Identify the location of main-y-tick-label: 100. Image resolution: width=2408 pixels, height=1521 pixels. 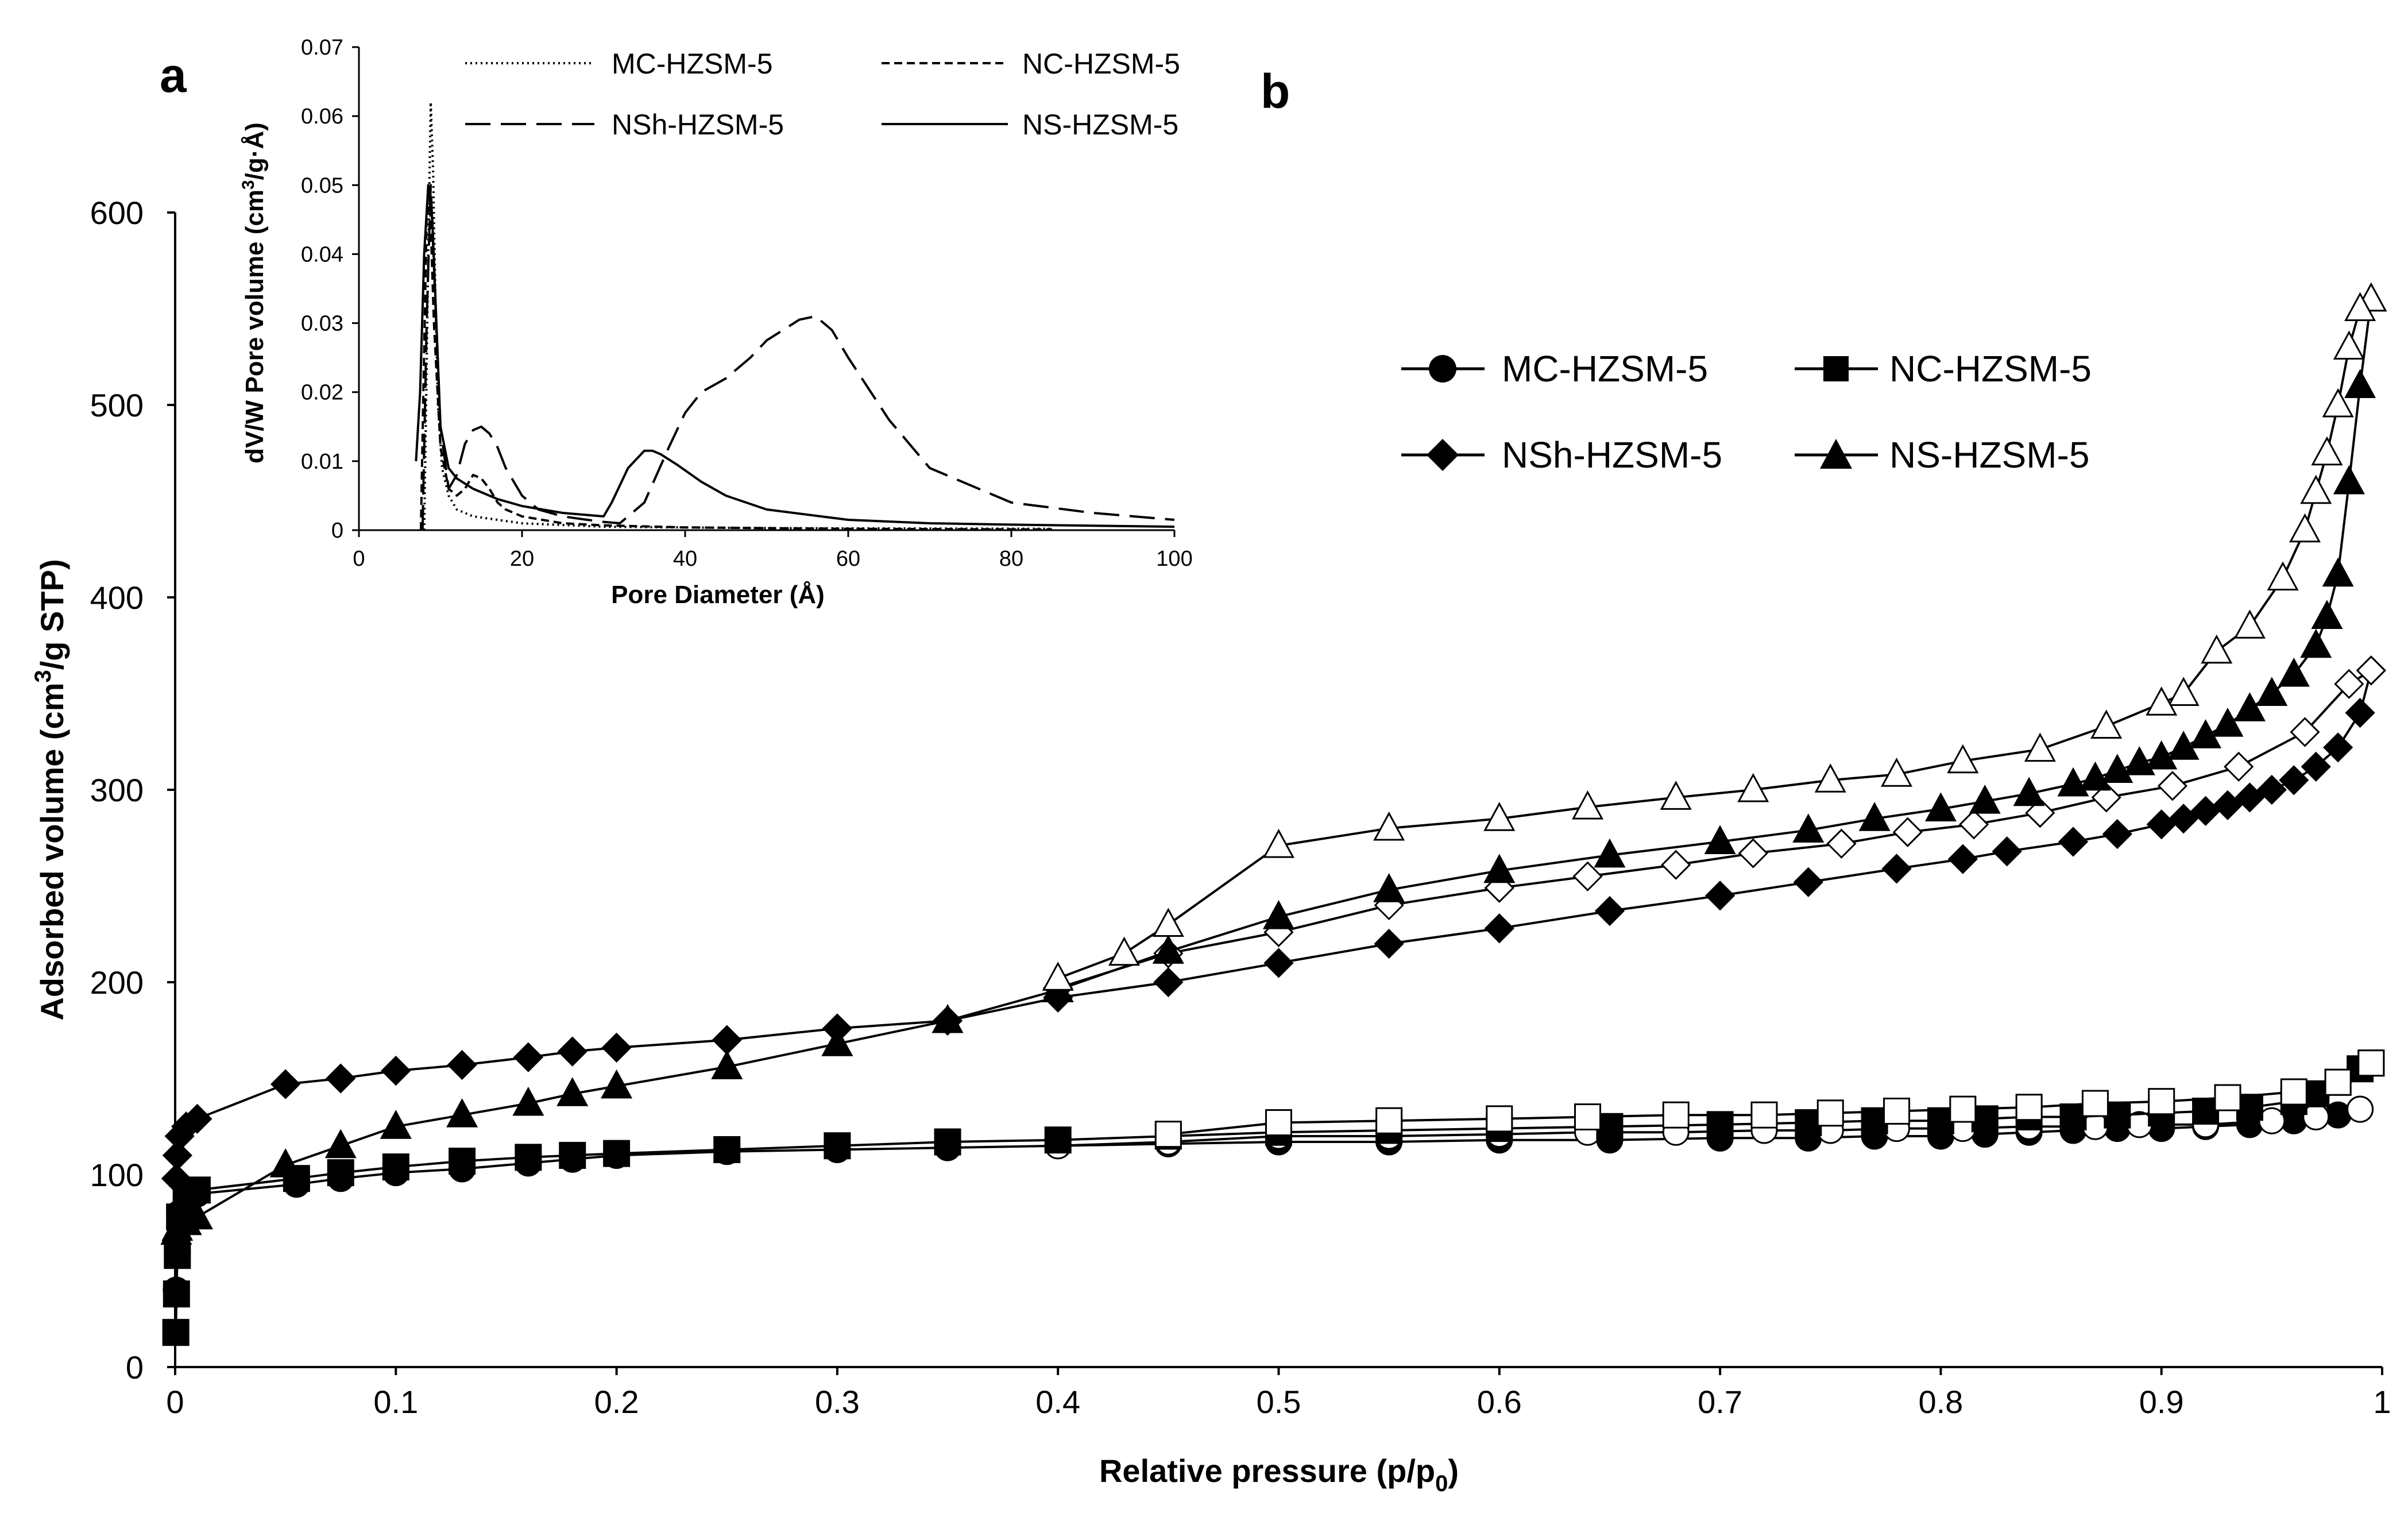
(117, 1175).